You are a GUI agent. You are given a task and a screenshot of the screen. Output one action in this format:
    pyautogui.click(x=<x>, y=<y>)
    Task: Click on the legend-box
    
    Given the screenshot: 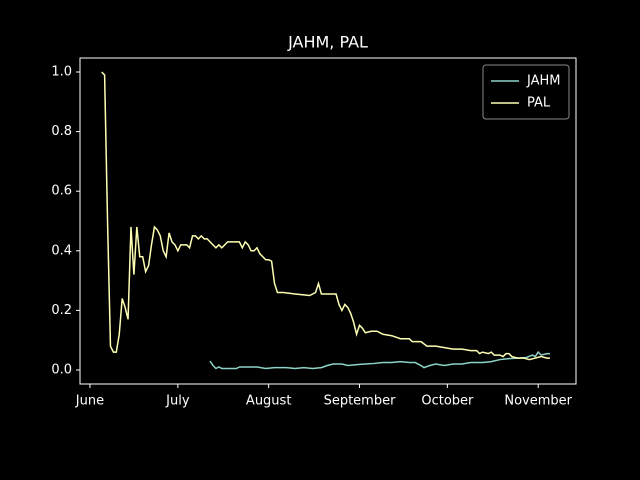 What is the action you would take?
    pyautogui.click(x=526, y=92)
    